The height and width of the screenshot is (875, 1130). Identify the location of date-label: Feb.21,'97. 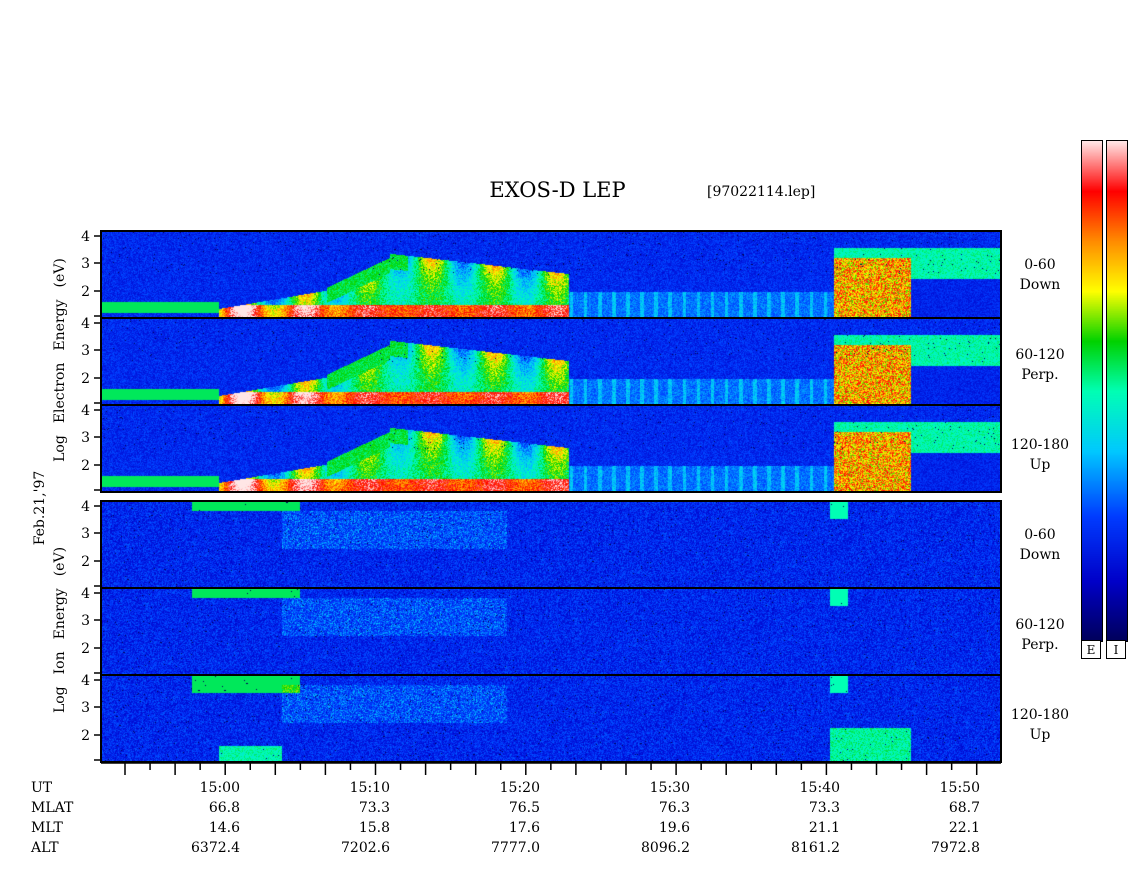
(40, 508).